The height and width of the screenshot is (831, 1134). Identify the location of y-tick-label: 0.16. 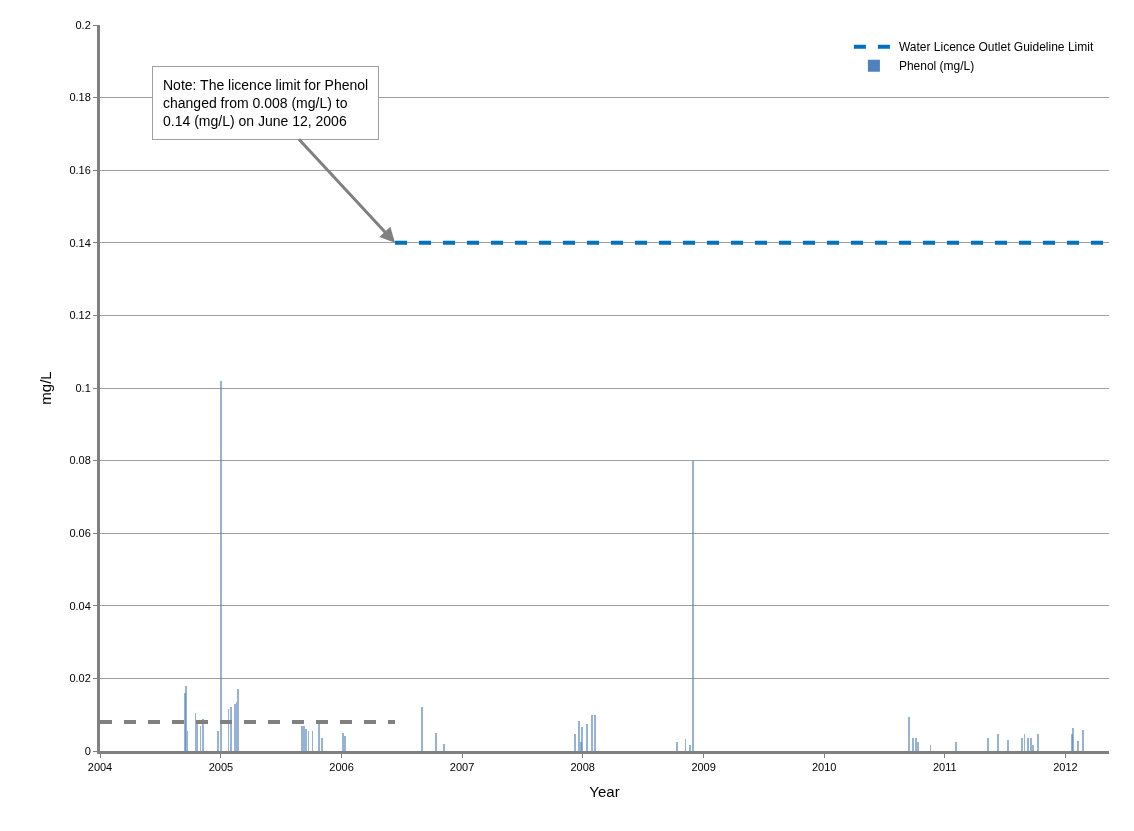
(80, 170).